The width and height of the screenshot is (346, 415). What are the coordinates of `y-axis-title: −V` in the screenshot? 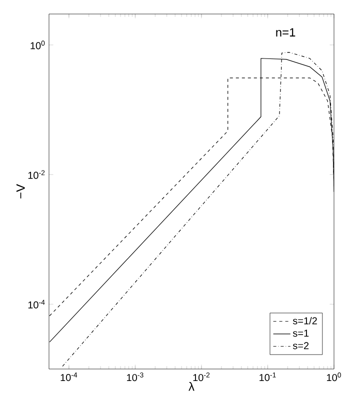 It's located at (20, 191).